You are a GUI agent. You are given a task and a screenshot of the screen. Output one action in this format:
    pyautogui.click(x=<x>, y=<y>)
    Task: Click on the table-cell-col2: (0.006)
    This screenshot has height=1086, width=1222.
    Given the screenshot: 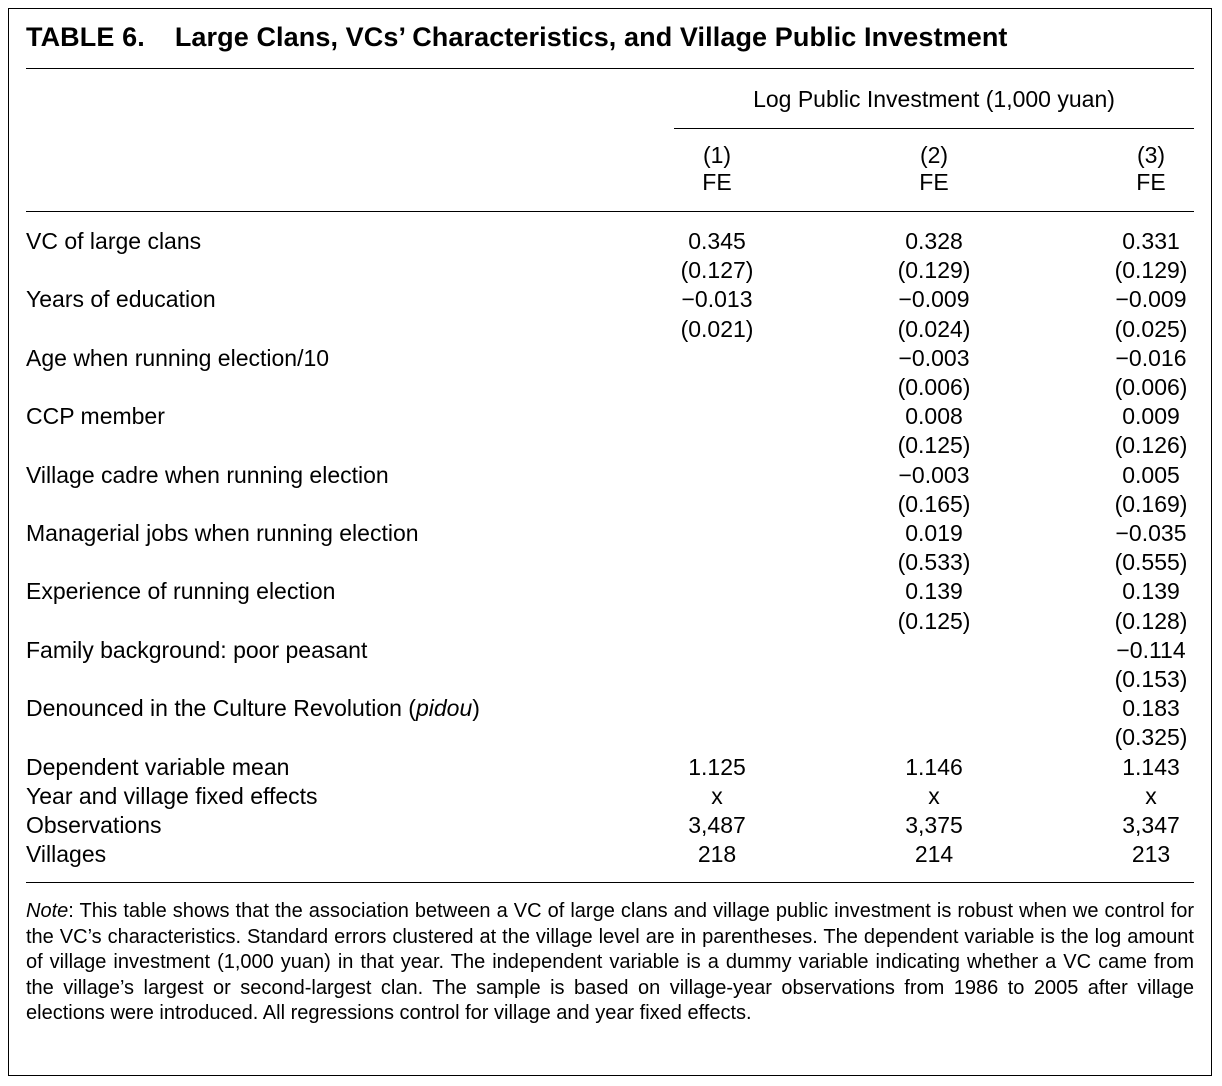 What is the action you would take?
    pyautogui.click(x=934, y=387)
    